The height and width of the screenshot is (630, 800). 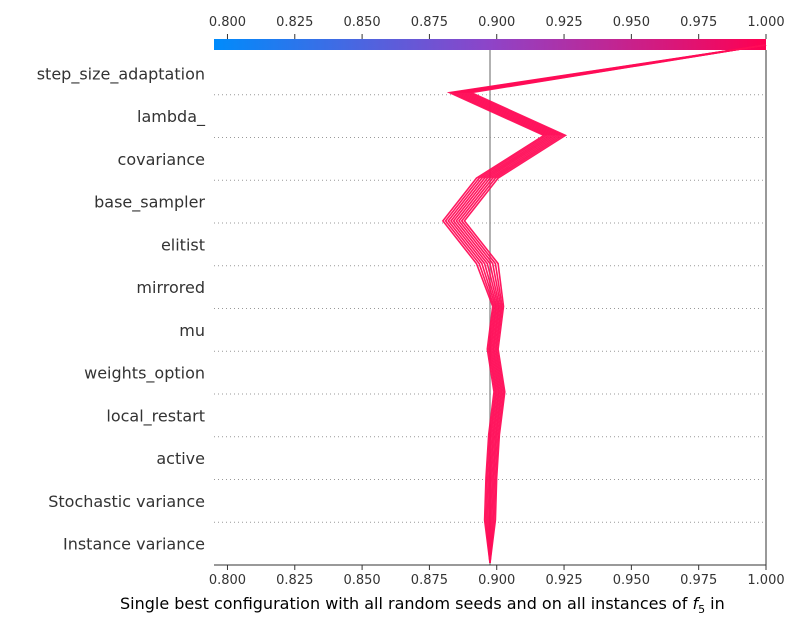 What do you see at coordinates (180, 458) in the screenshot?
I see `feature-label: active` at bounding box center [180, 458].